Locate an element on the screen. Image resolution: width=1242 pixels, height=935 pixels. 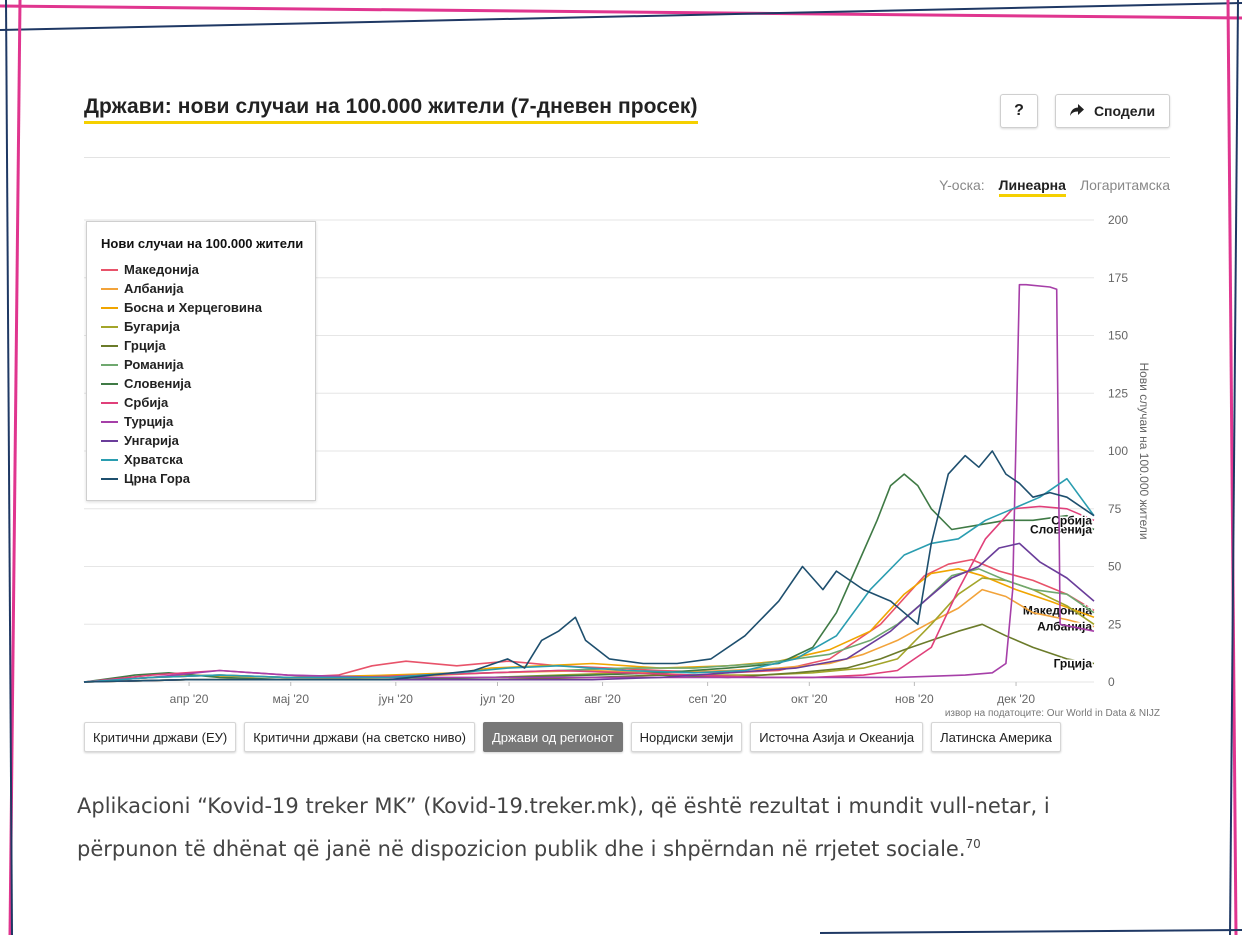
legend-label: Босна и Херцеговина is located at coordinates (193, 307).